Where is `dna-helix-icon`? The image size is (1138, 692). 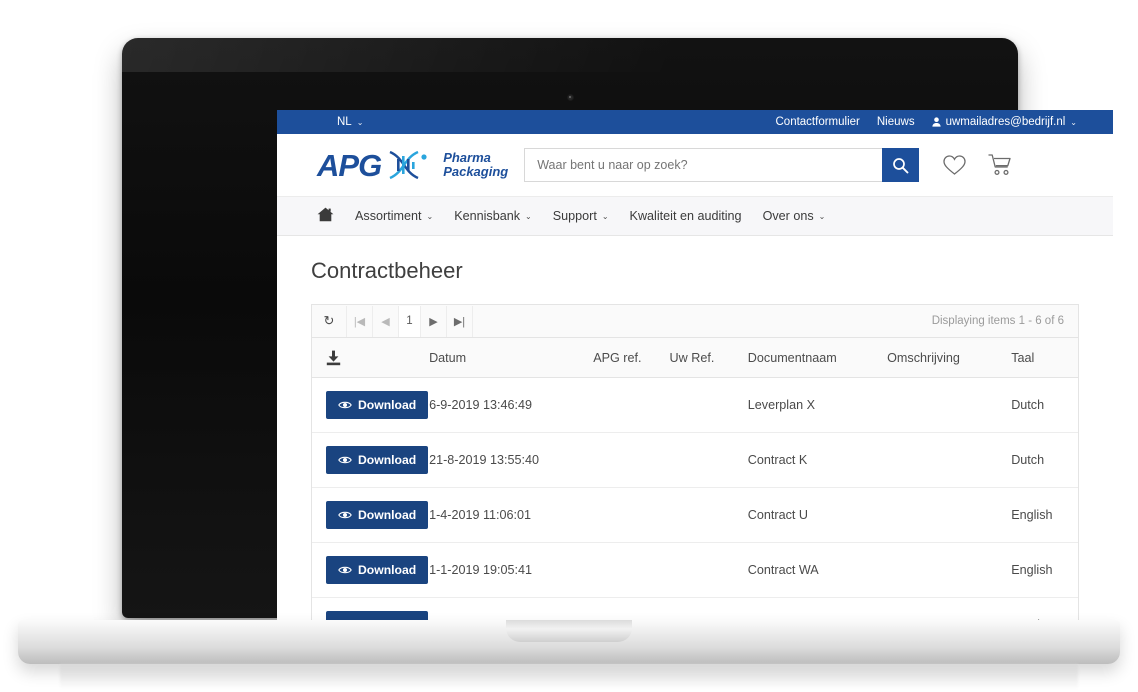 dna-helix-icon is located at coordinates (408, 165).